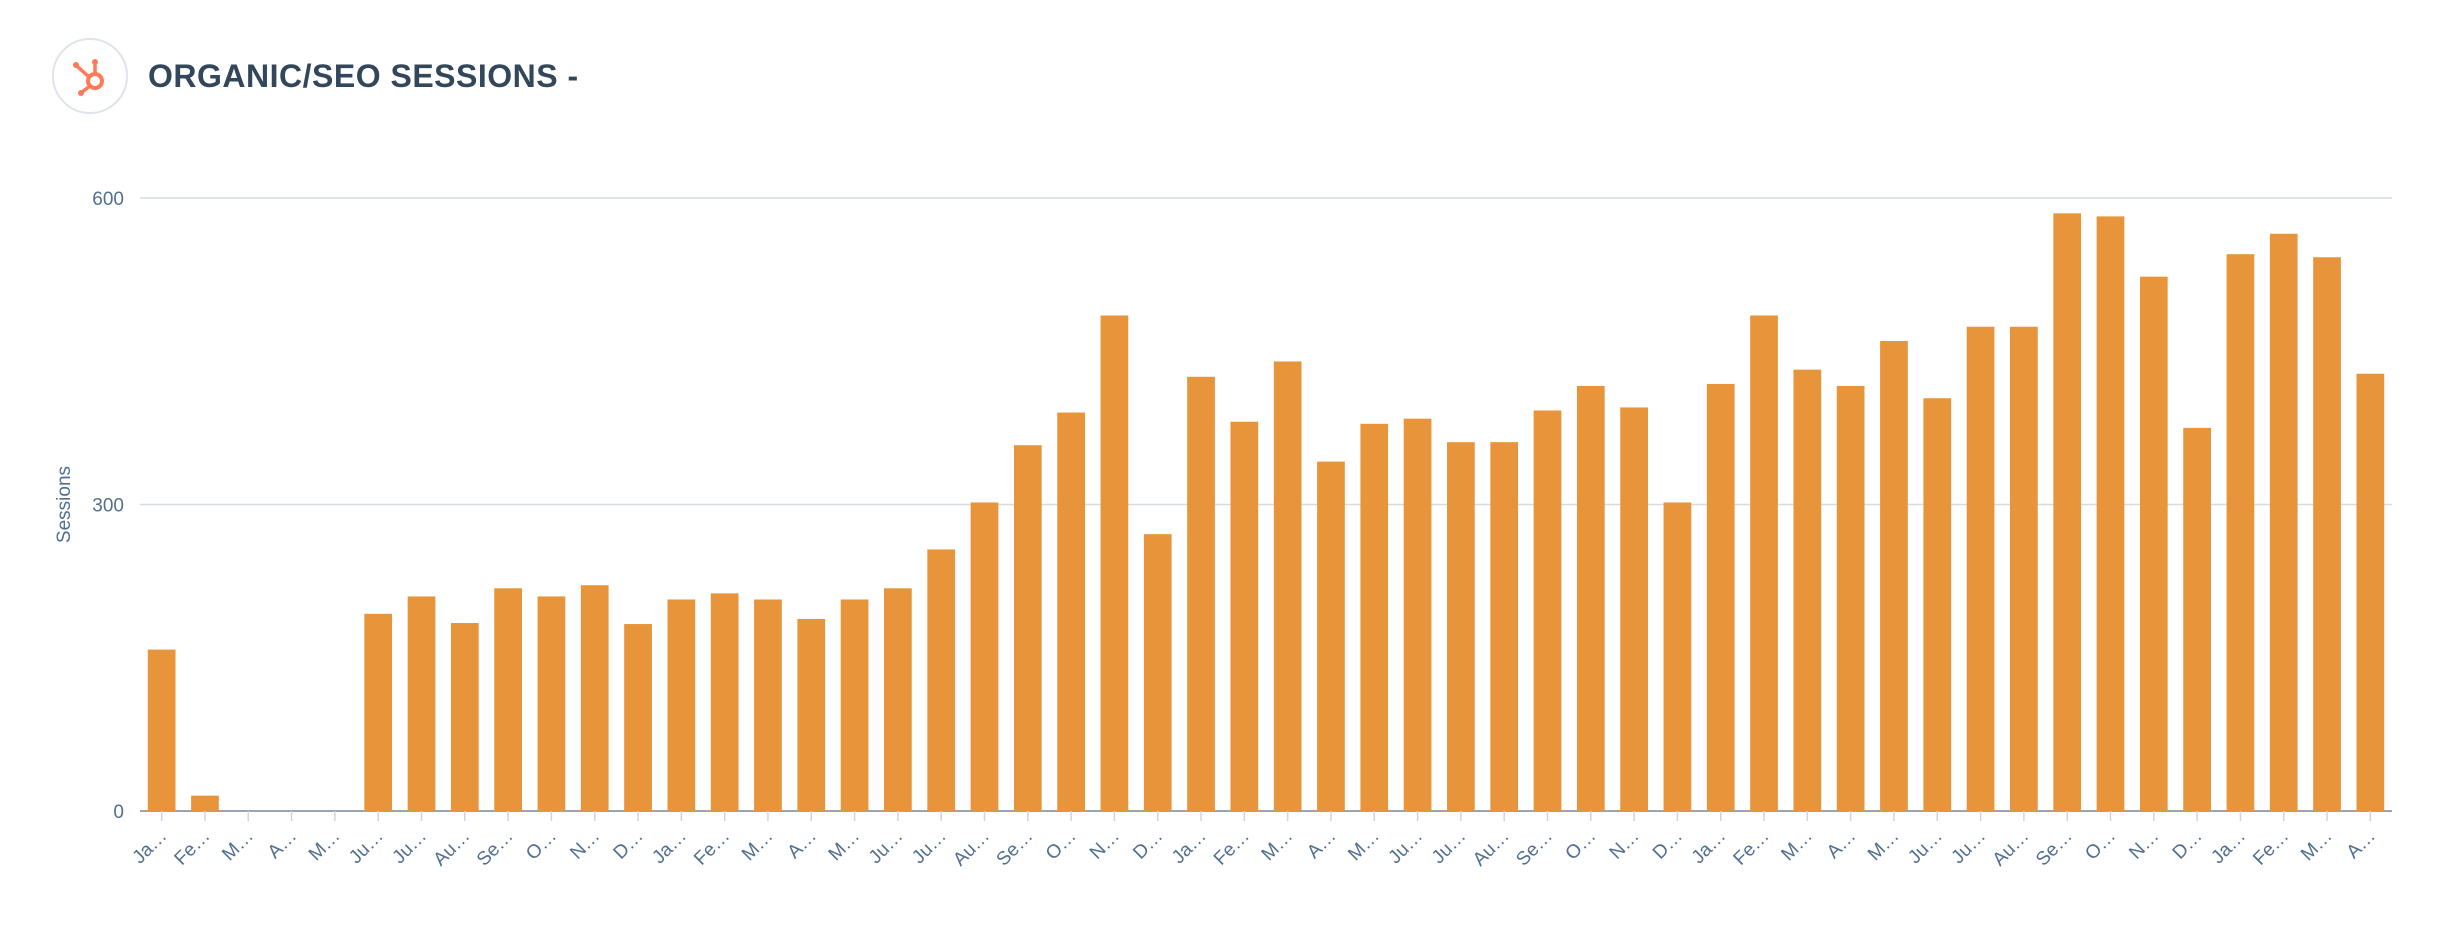 The image size is (2450, 944). Describe the element at coordinates (64, 504) in the screenshot. I see `y-axis-title: Sessions` at that location.